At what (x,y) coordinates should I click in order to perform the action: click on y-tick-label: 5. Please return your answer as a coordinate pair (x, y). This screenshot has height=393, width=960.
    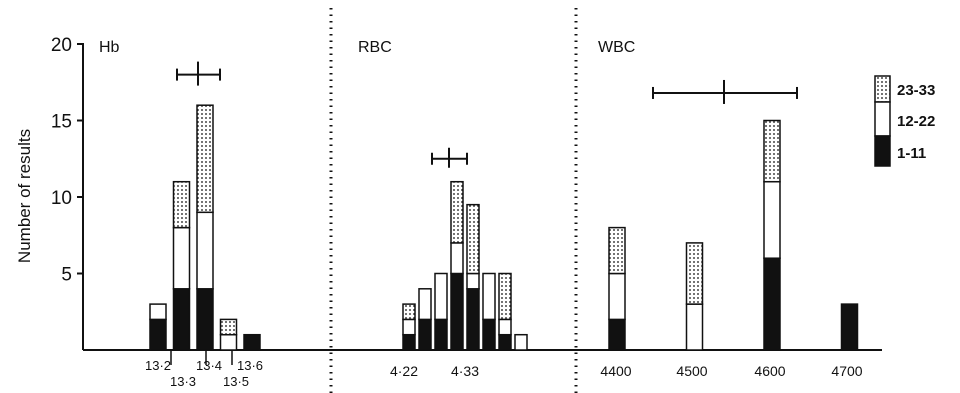
    Looking at the image, I should click on (66, 275).